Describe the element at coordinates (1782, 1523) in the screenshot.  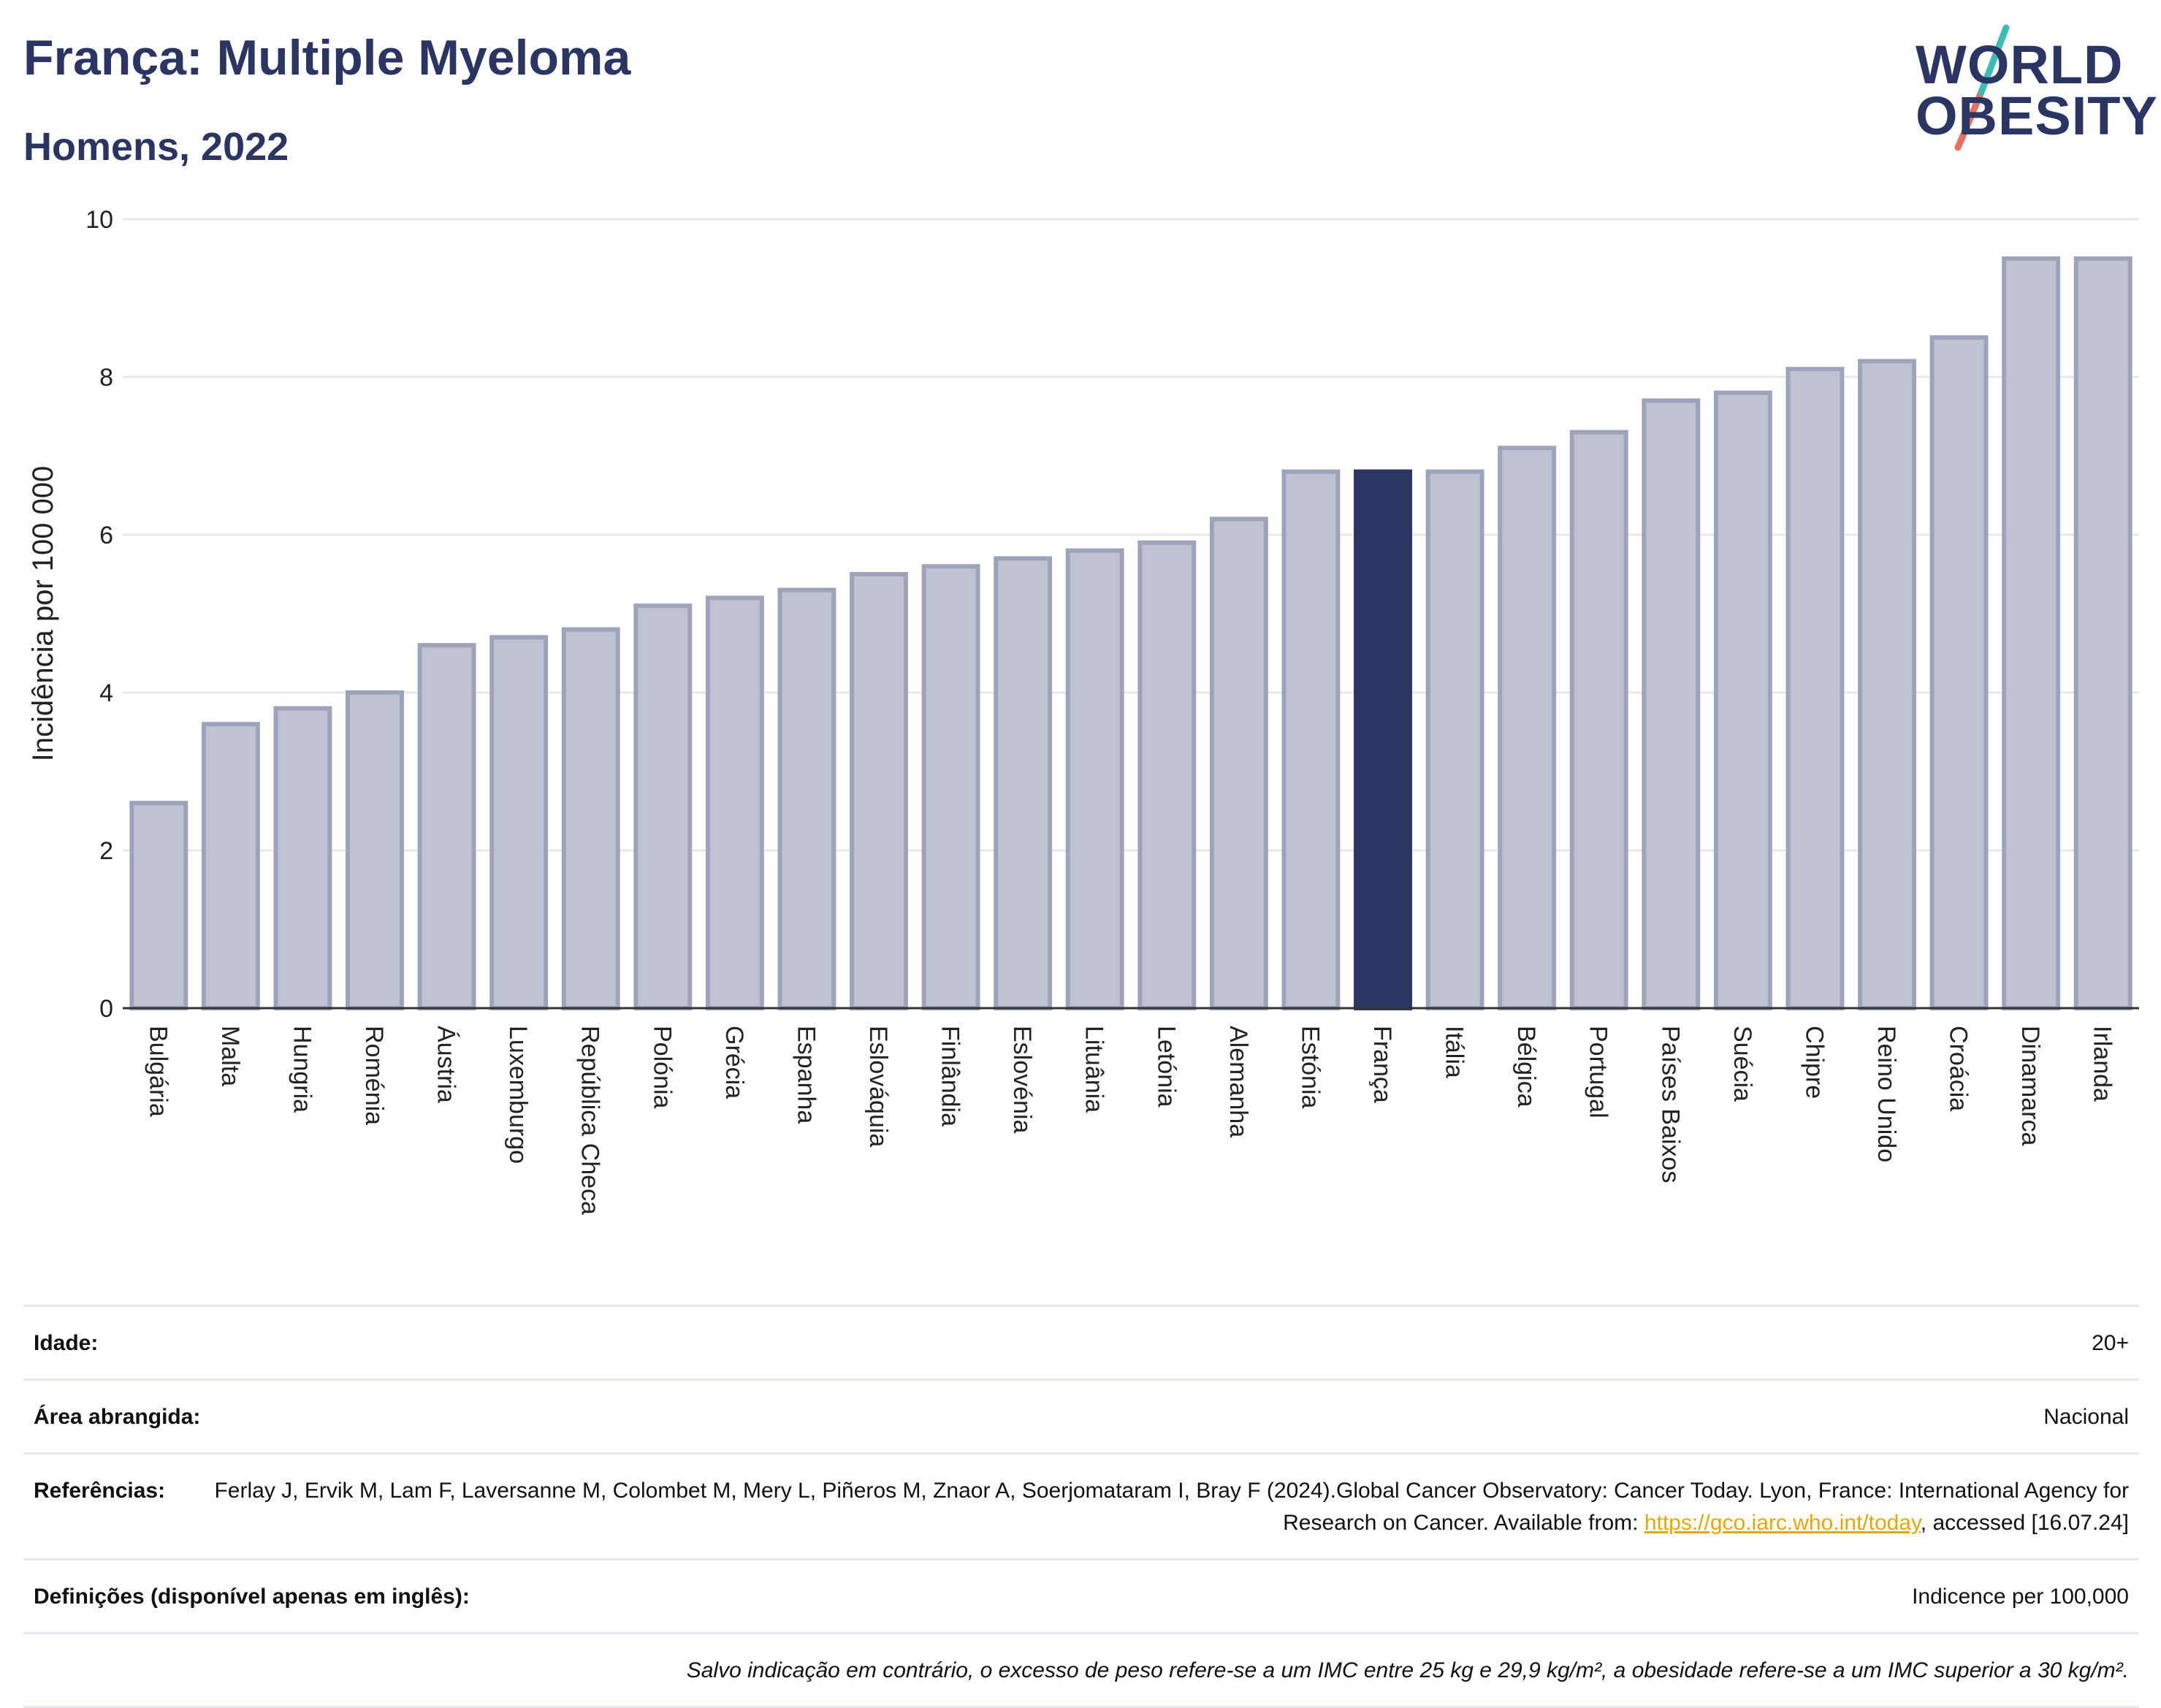
I see `references-link: https://gco.iarc.who.int/today` at that location.